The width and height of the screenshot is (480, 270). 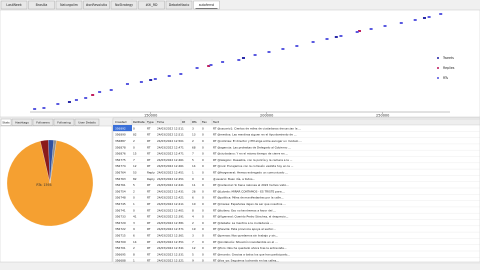 What do you see at coordinates (120, 210) in the screenshot?
I see `cell: 356741` at bounding box center [120, 210].